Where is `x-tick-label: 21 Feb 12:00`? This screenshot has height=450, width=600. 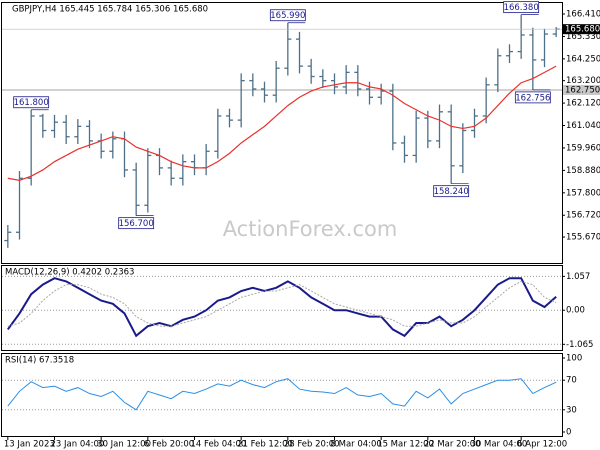
x-tick-label: 21 Feb 12:00 is located at coordinates (265, 445).